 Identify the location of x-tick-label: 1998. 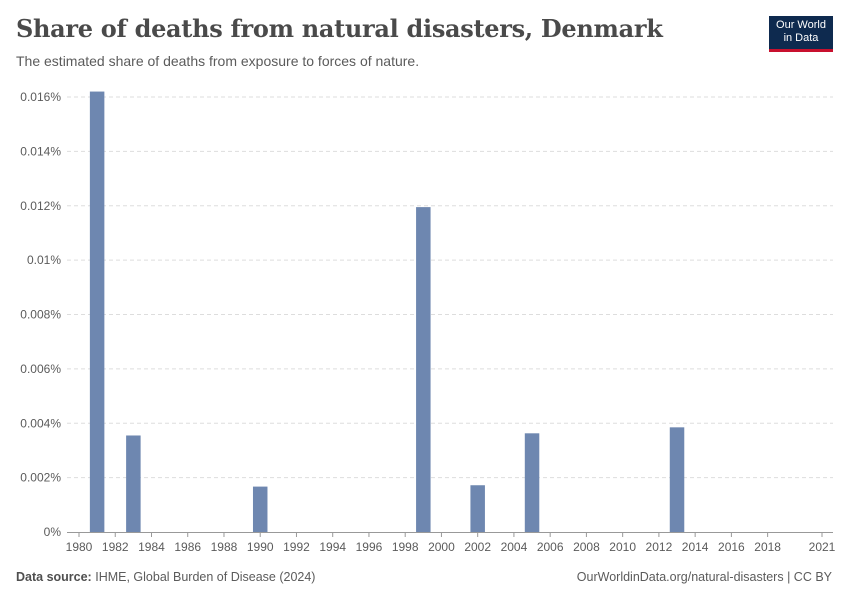
(405, 547).